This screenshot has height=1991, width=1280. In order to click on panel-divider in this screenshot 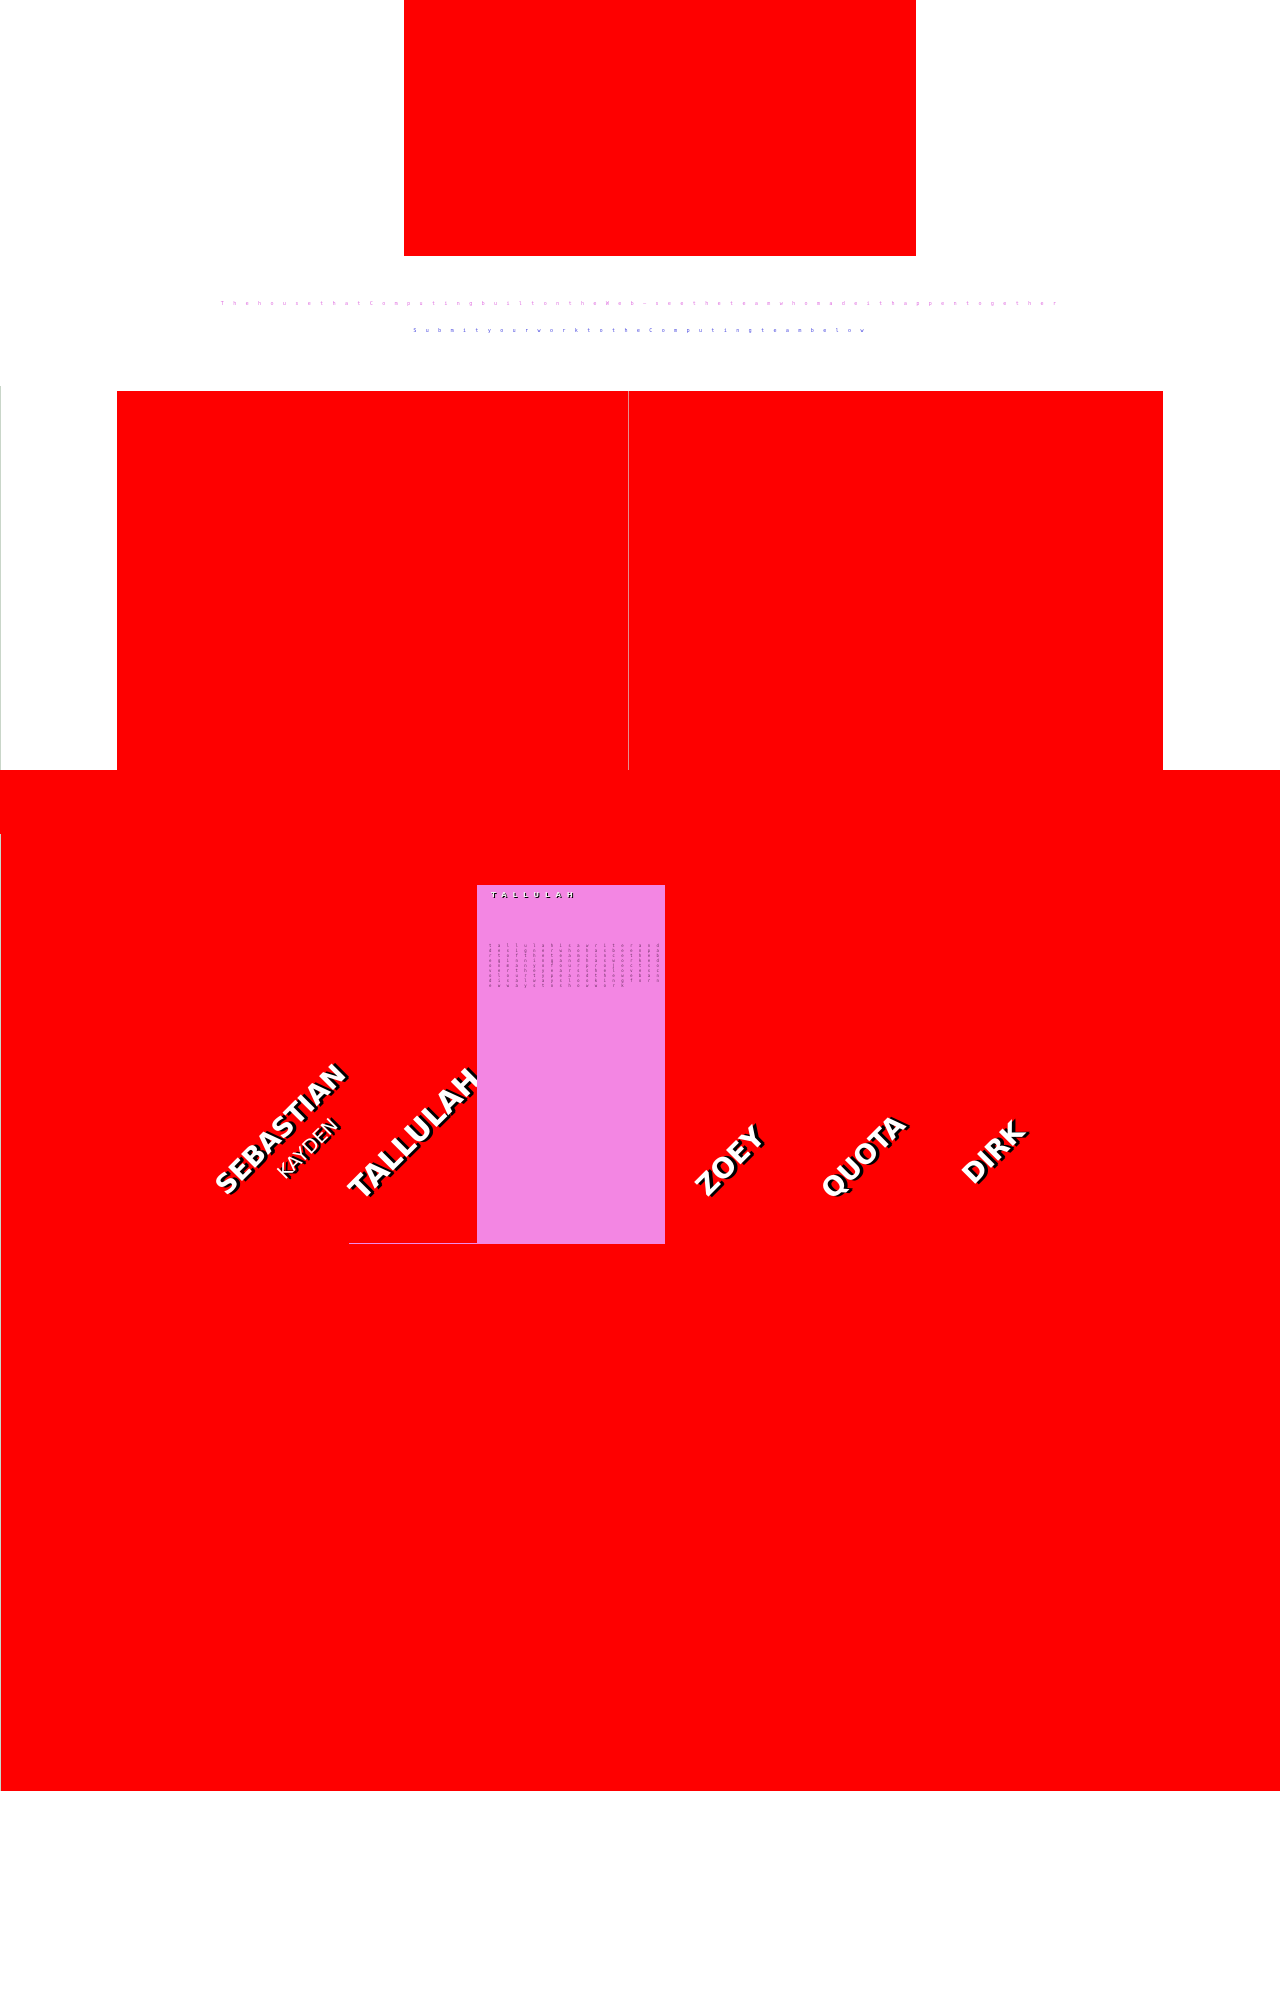, I will do `click(628, 580)`.